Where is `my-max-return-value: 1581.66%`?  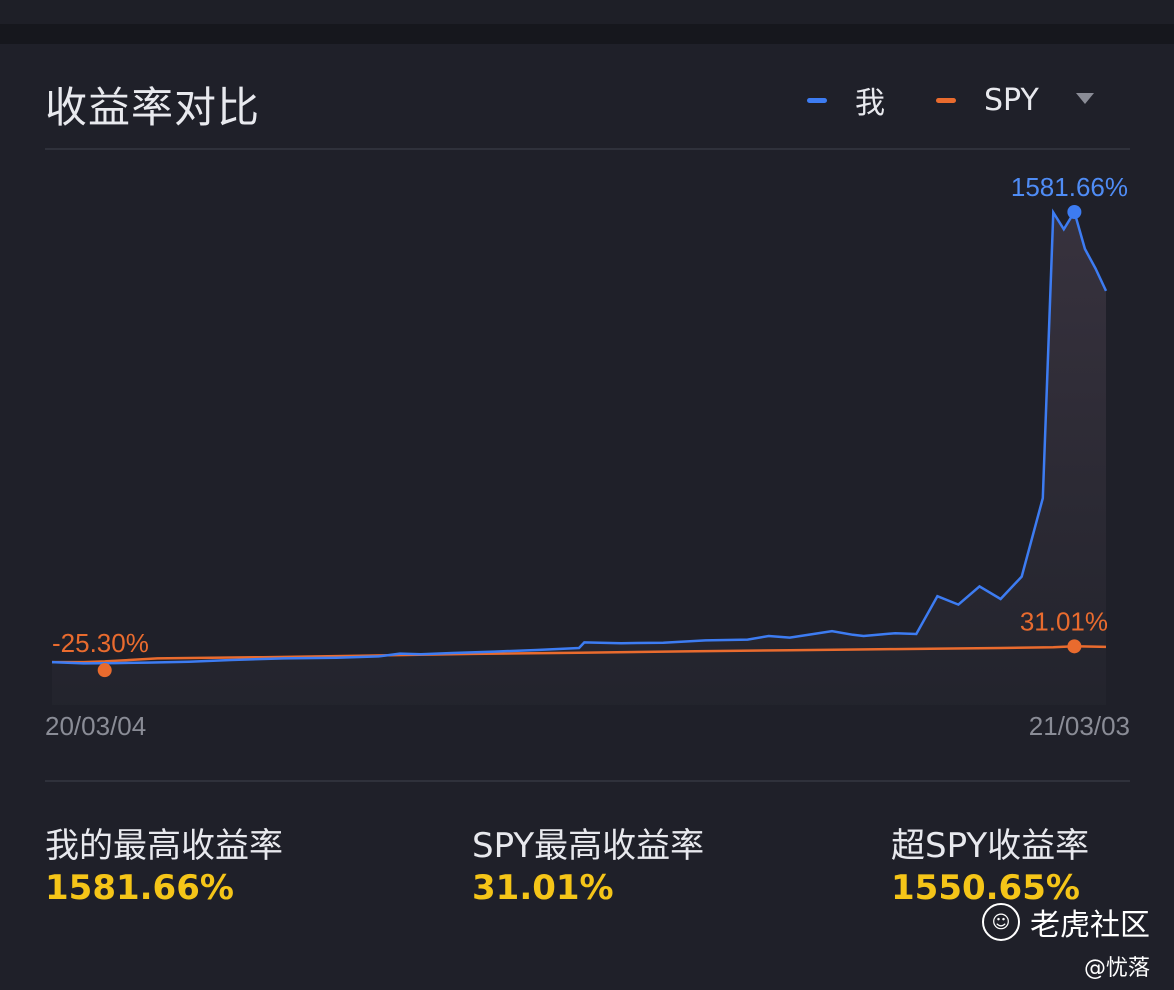
my-max-return-value: 1581.66% is located at coordinates (139, 888).